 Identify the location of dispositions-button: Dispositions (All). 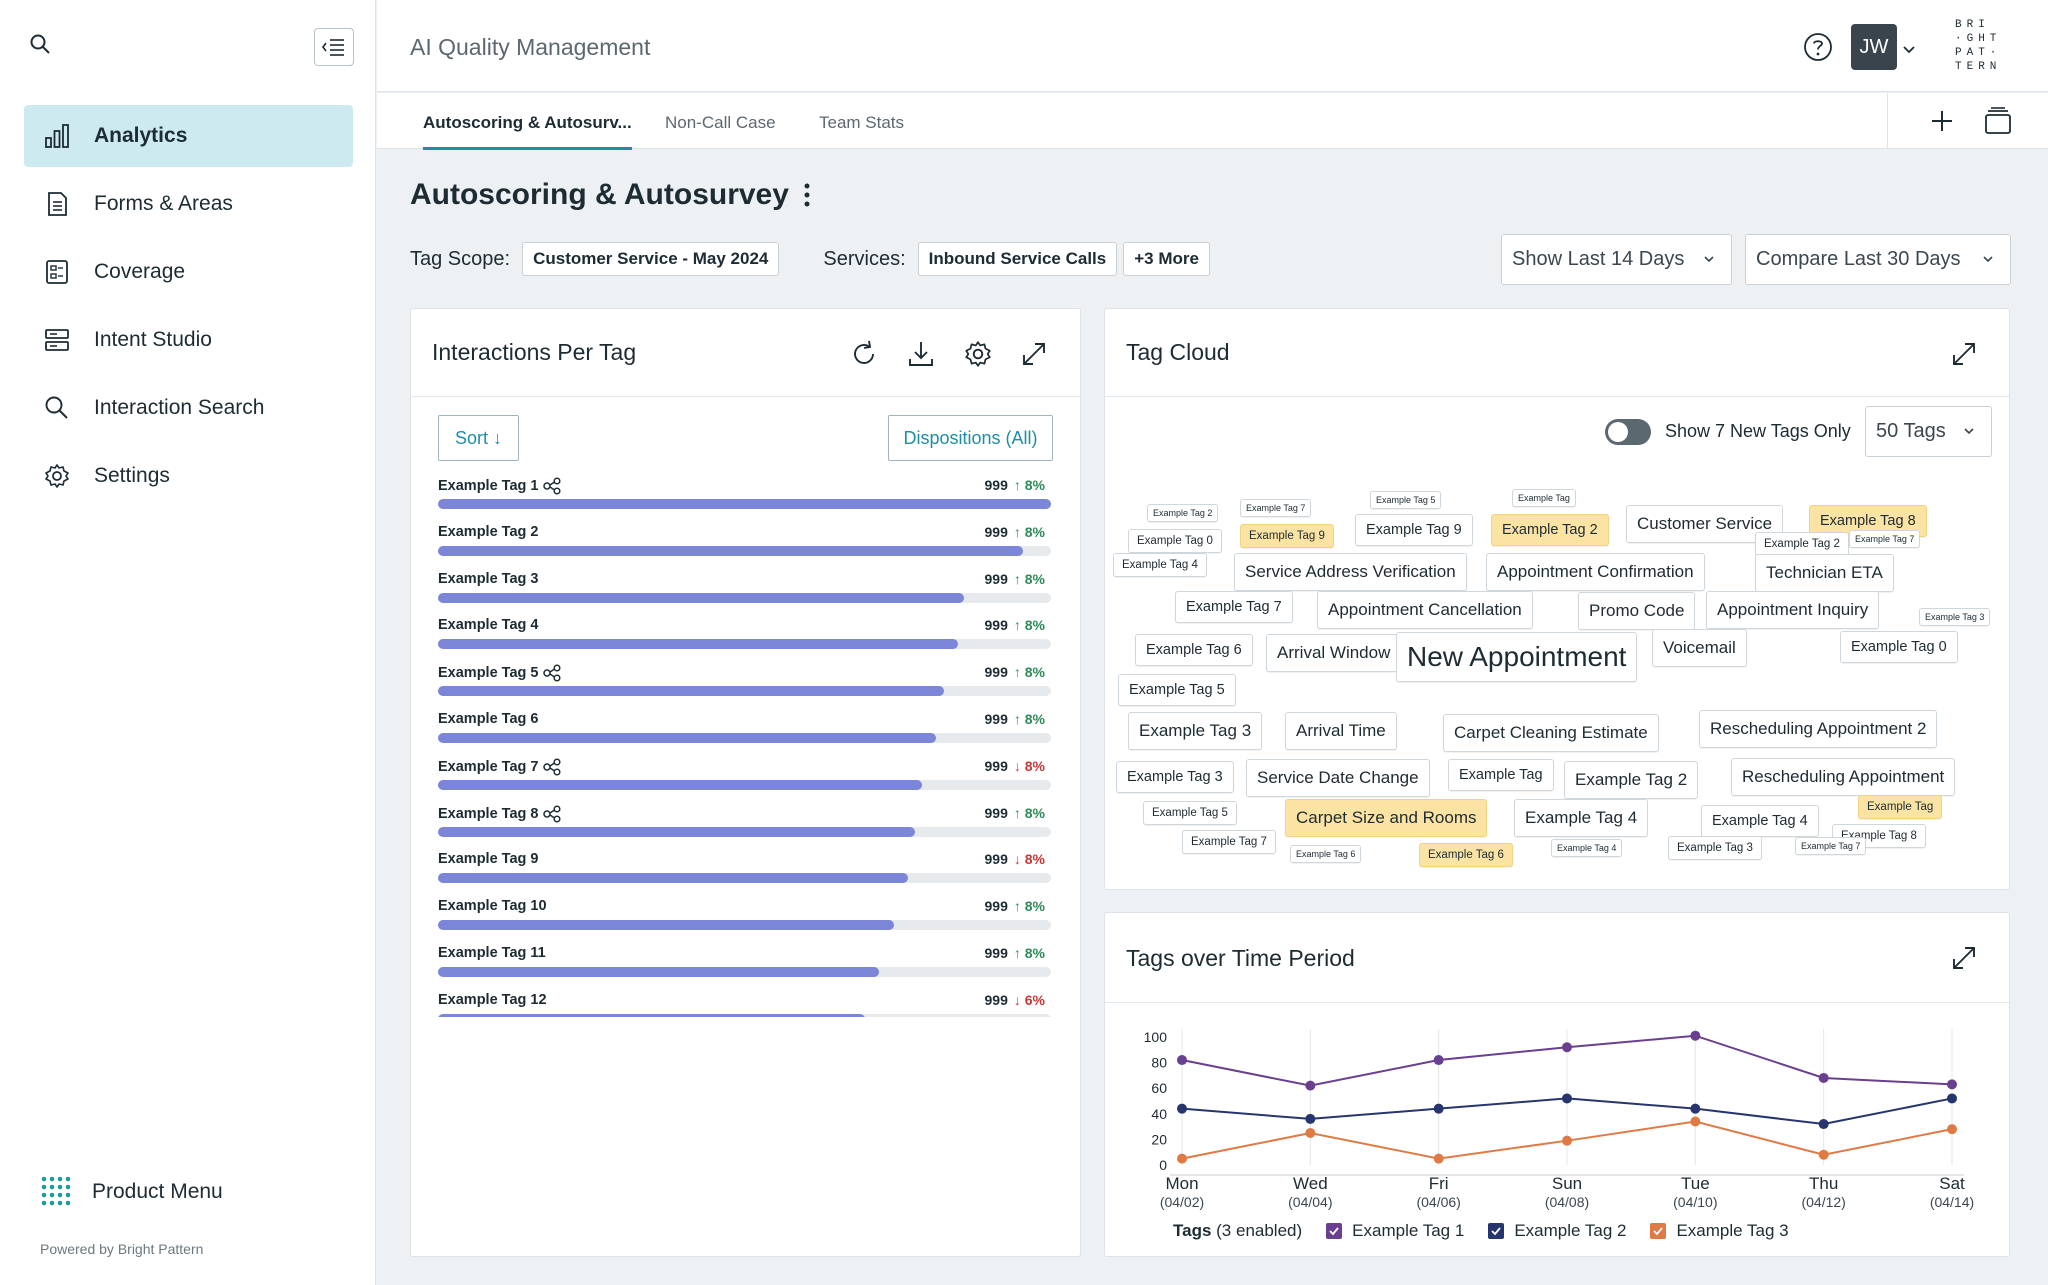
(970, 438).